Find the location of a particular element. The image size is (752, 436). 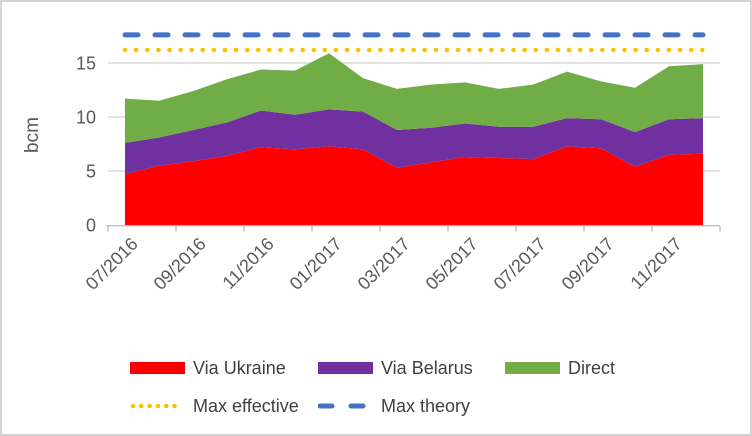

legend-item-via-belarus: Via Belarus is located at coordinates (395, 368).